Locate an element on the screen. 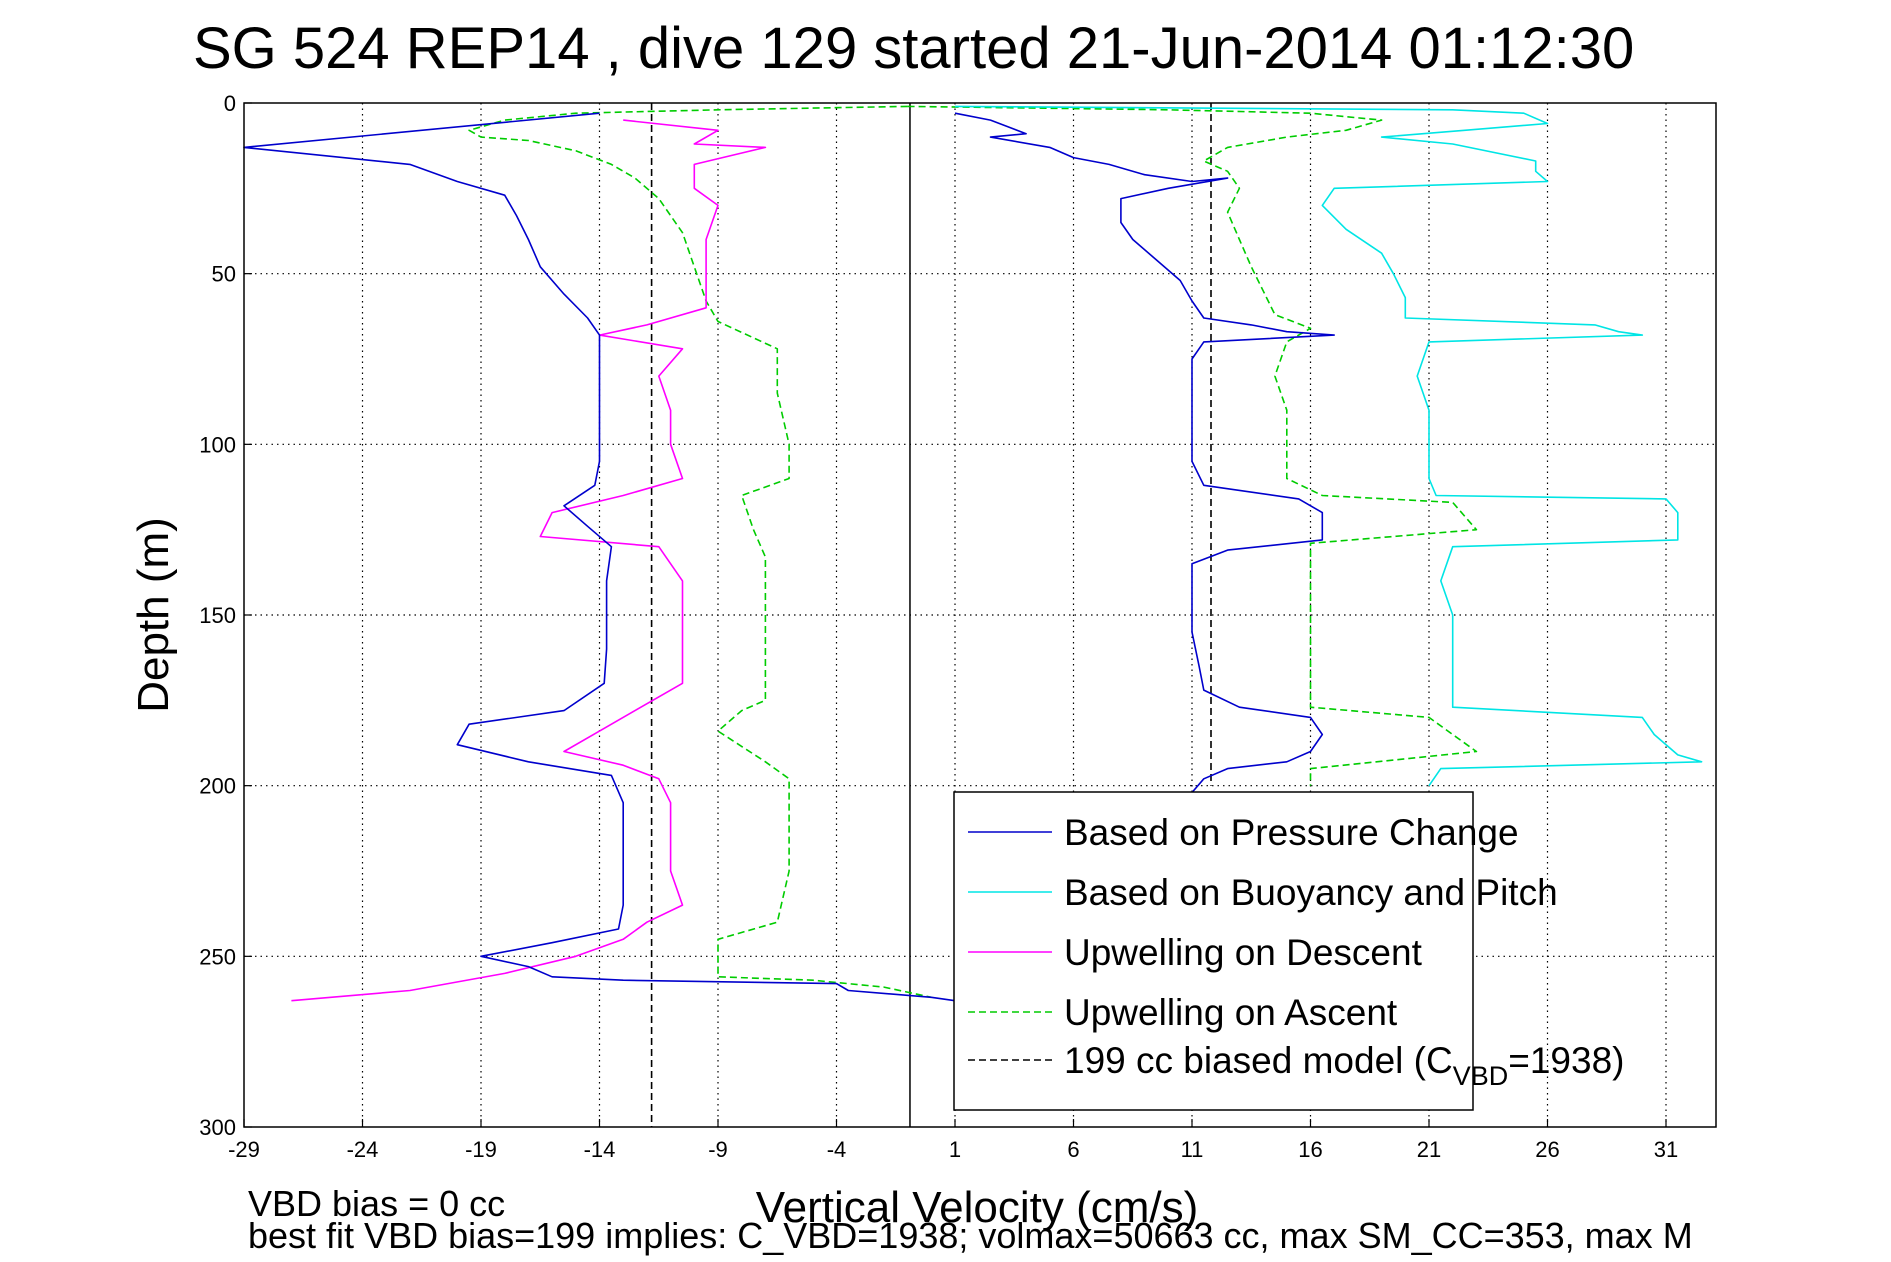  legend-label-descent: Upwelling on Descent is located at coordinates (1243, 952).